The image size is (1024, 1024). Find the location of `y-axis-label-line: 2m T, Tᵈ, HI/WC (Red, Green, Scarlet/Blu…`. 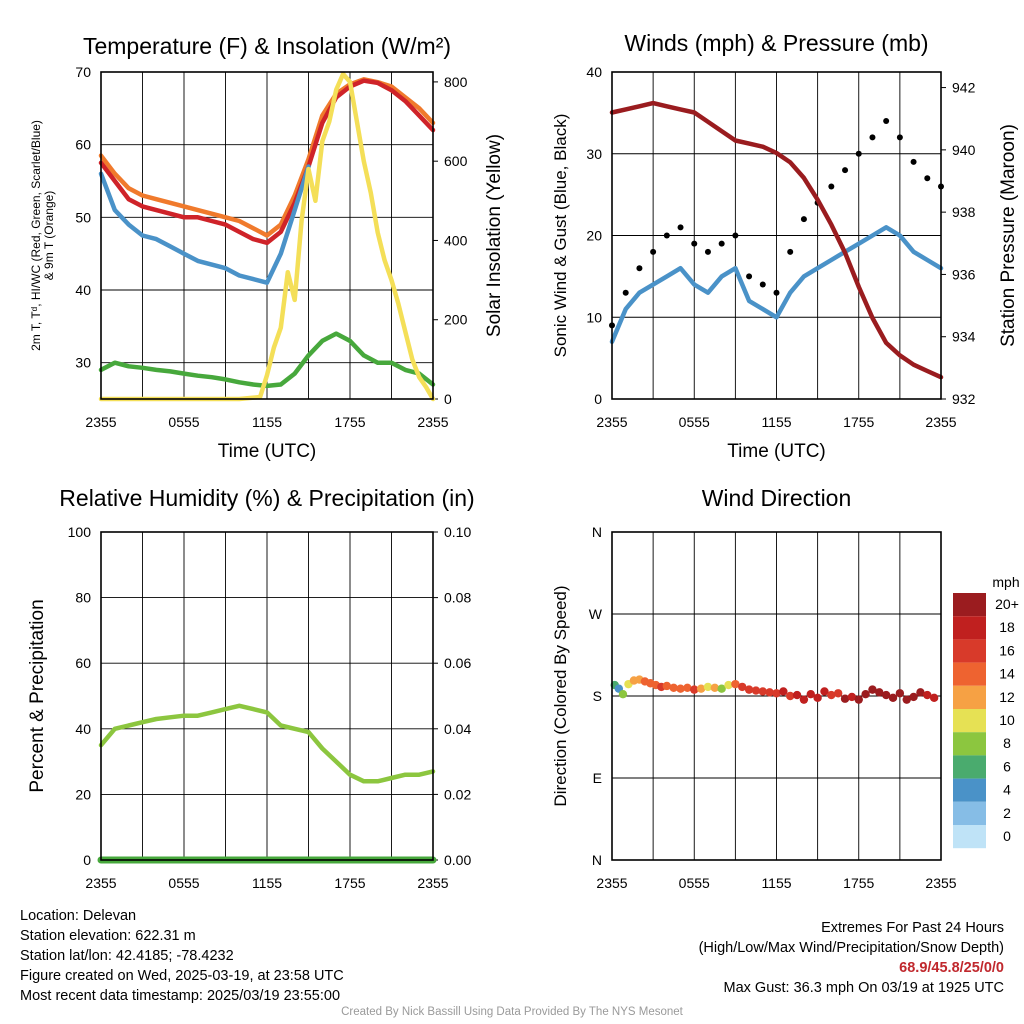

y-axis-label-line: 2m T, Tᵈ, HI/WC (Red, Green, Scarlet/Blu… is located at coordinates (36, 235).